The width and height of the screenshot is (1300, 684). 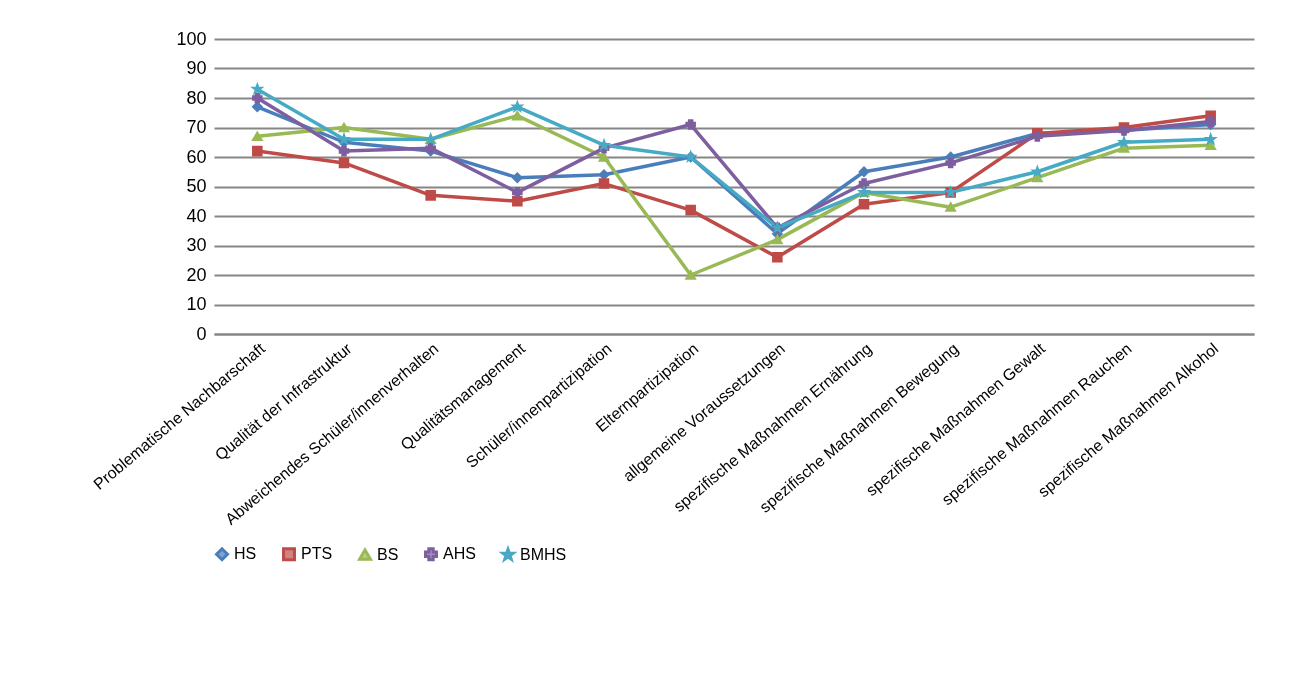 What do you see at coordinates (388, 554) in the screenshot?
I see `legend-label: BS` at bounding box center [388, 554].